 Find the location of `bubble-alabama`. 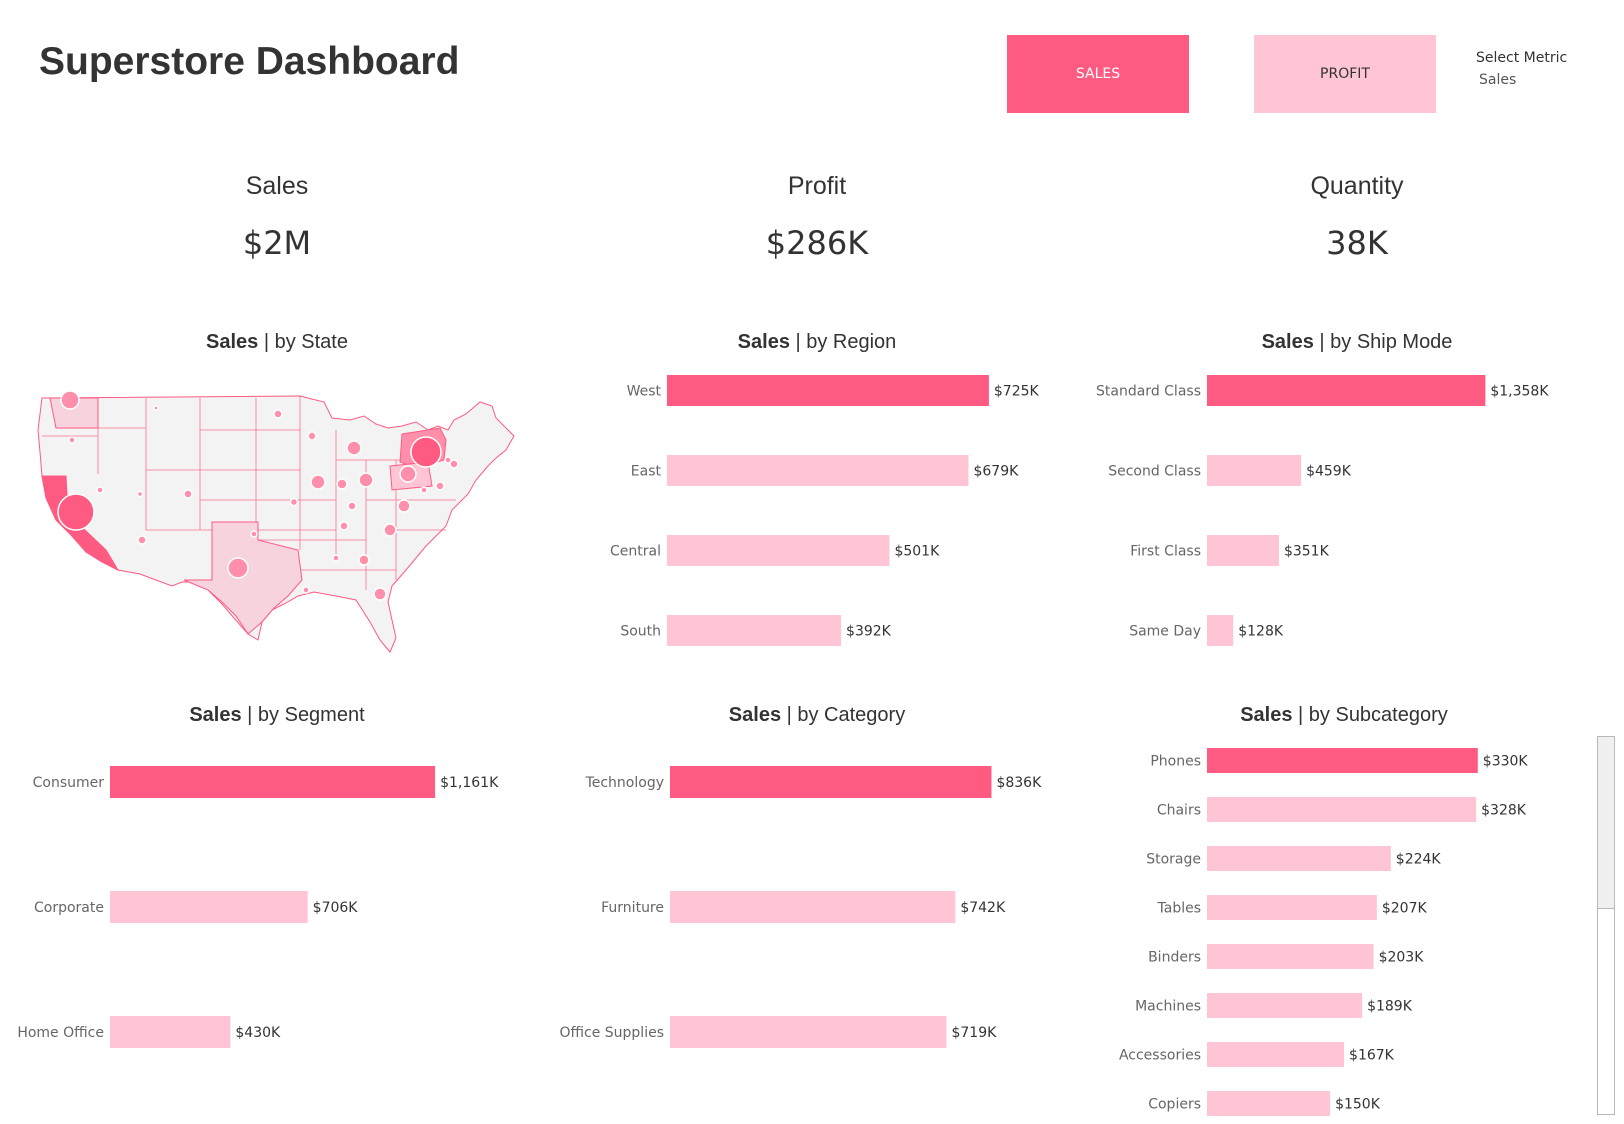

bubble-alabama is located at coordinates (336, 558).